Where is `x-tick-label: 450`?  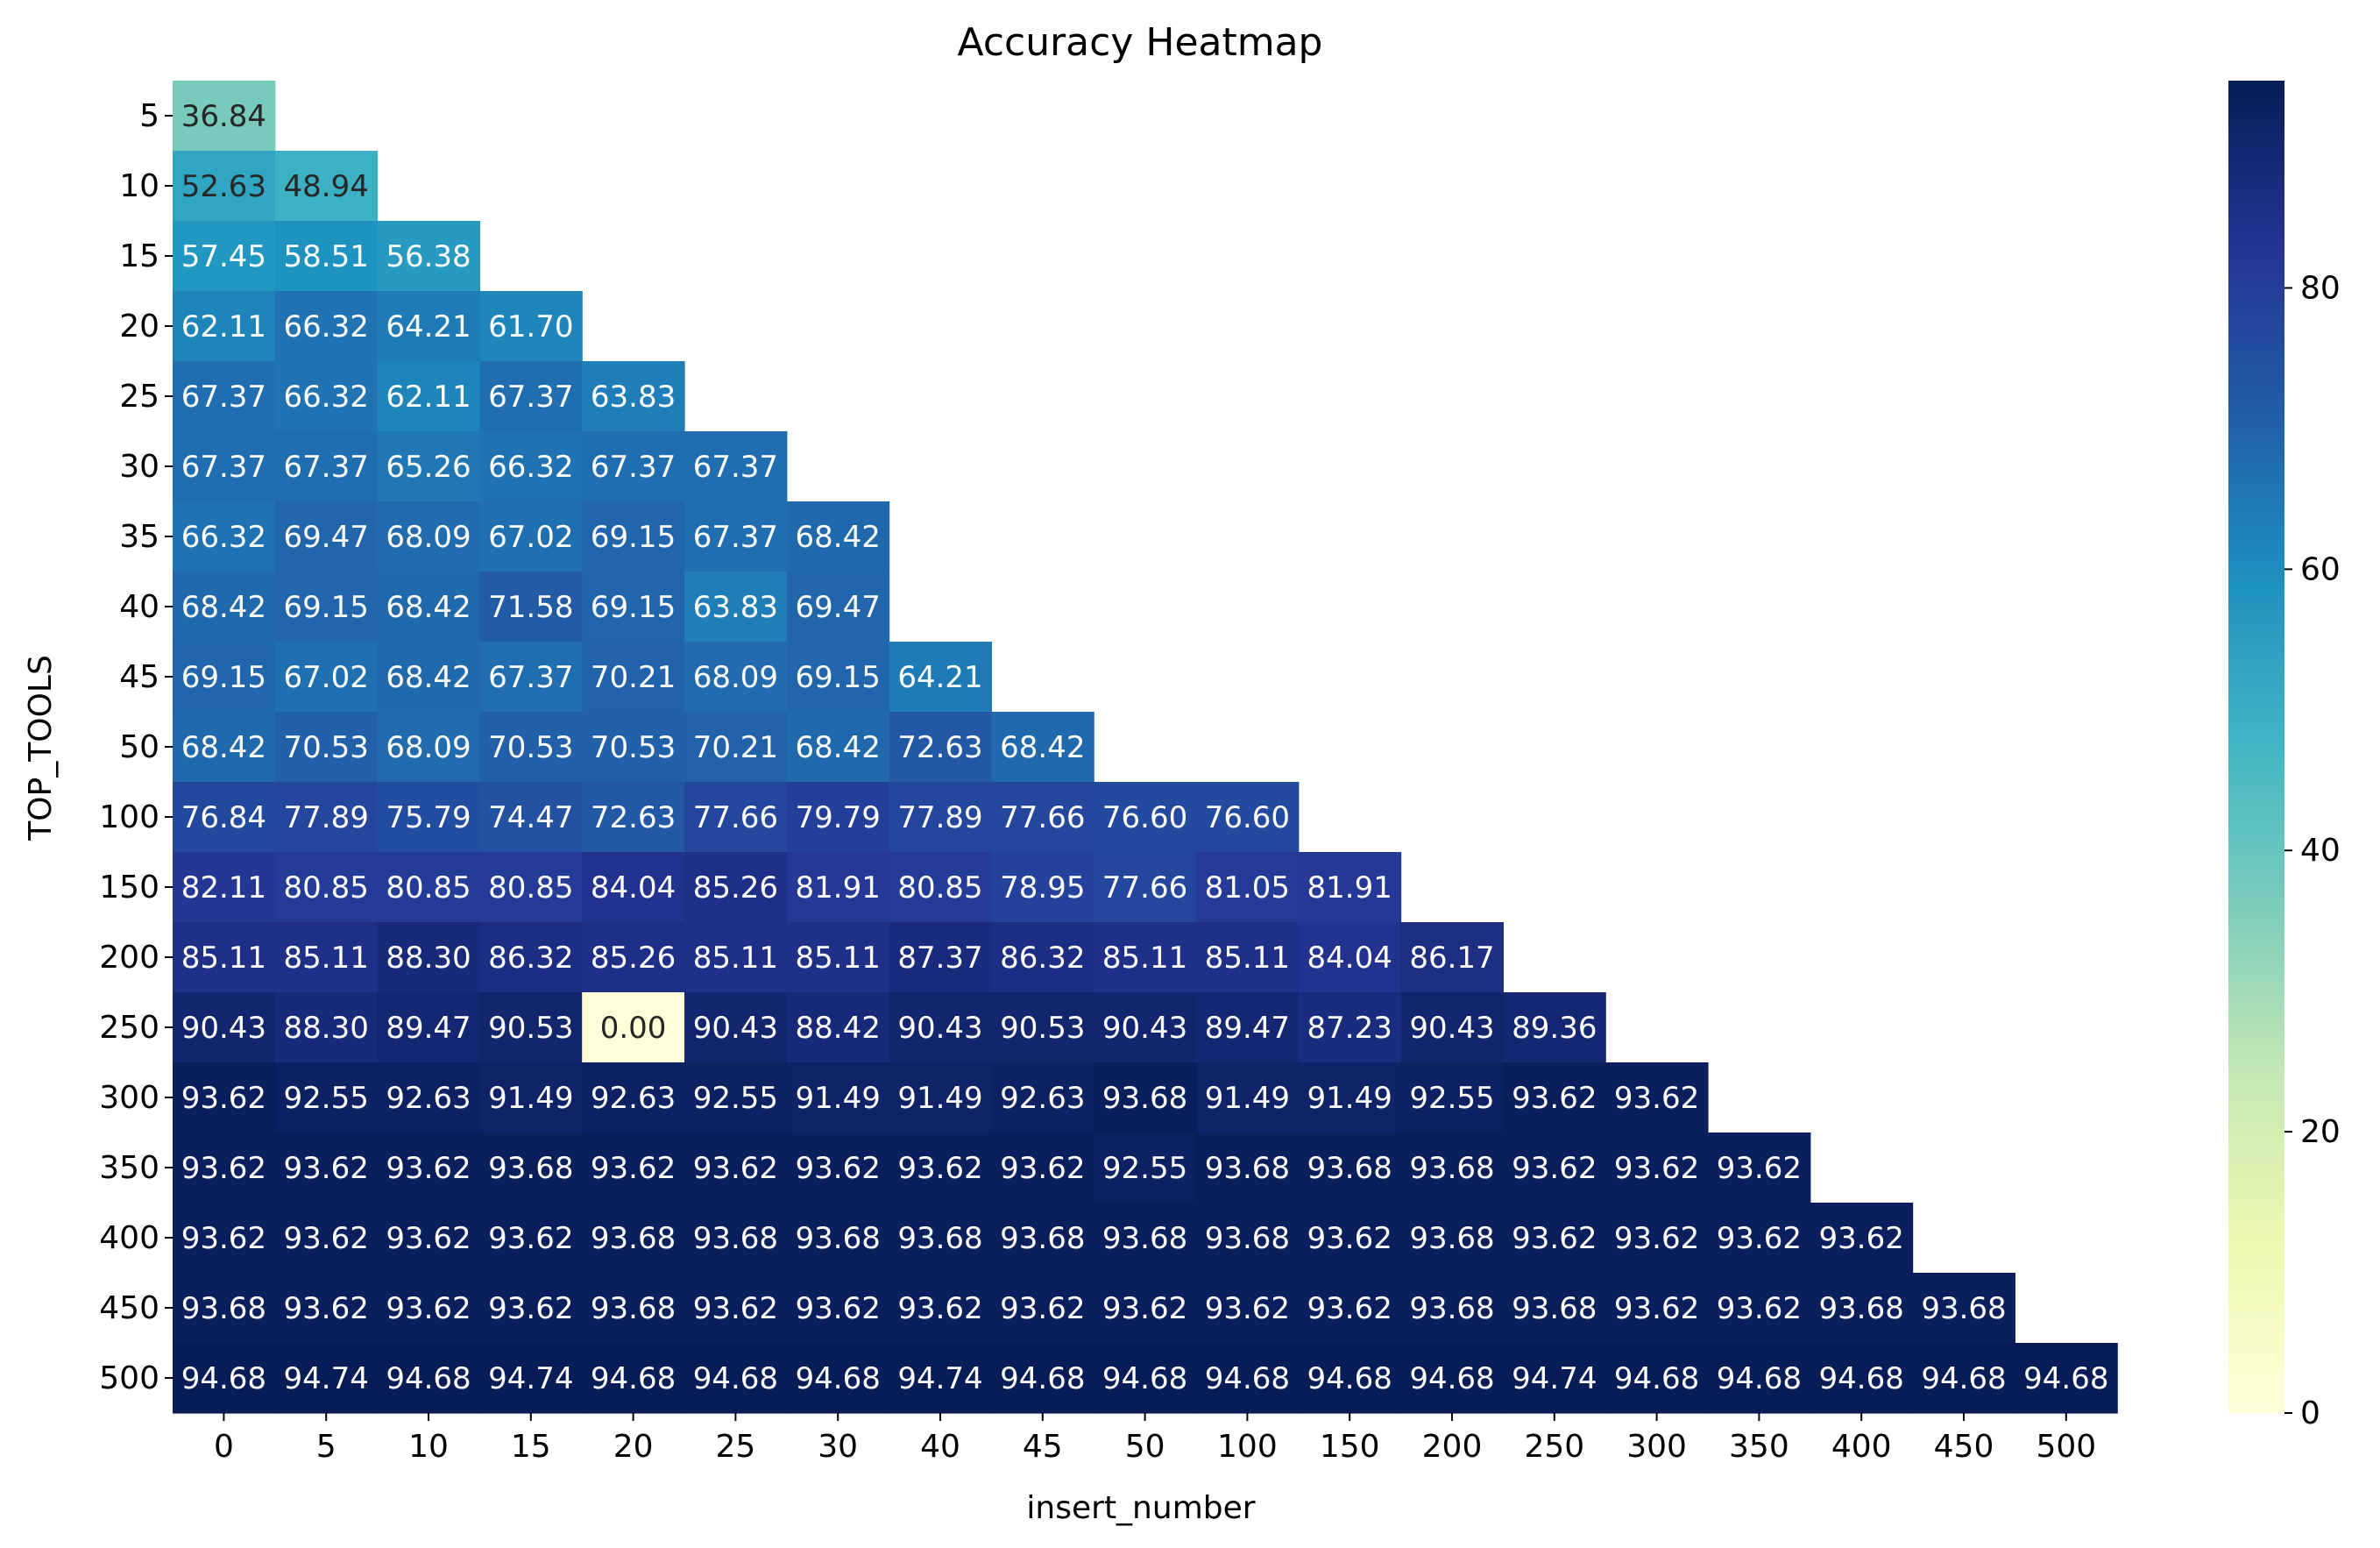
x-tick-label: 450 is located at coordinates (1964, 1447).